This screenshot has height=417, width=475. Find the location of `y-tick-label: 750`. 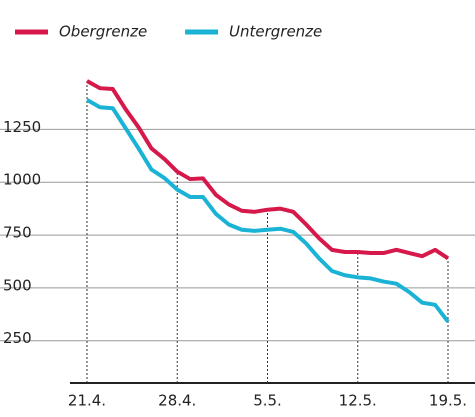

y-tick-label: 750 is located at coordinates (17, 233).